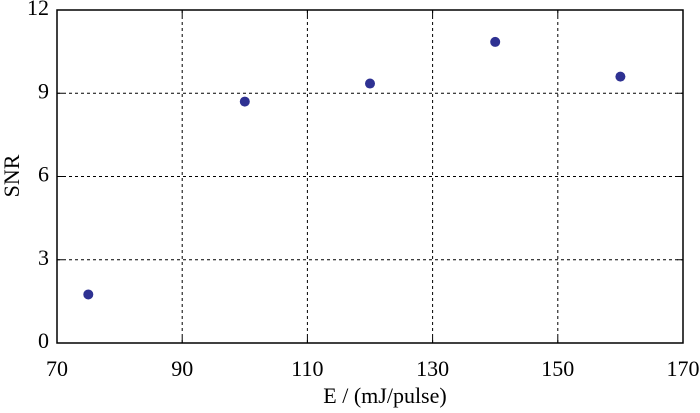 The width and height of the screenshot is (700, 413). I want to click on x-tick-label: 130, so click(432, 368).